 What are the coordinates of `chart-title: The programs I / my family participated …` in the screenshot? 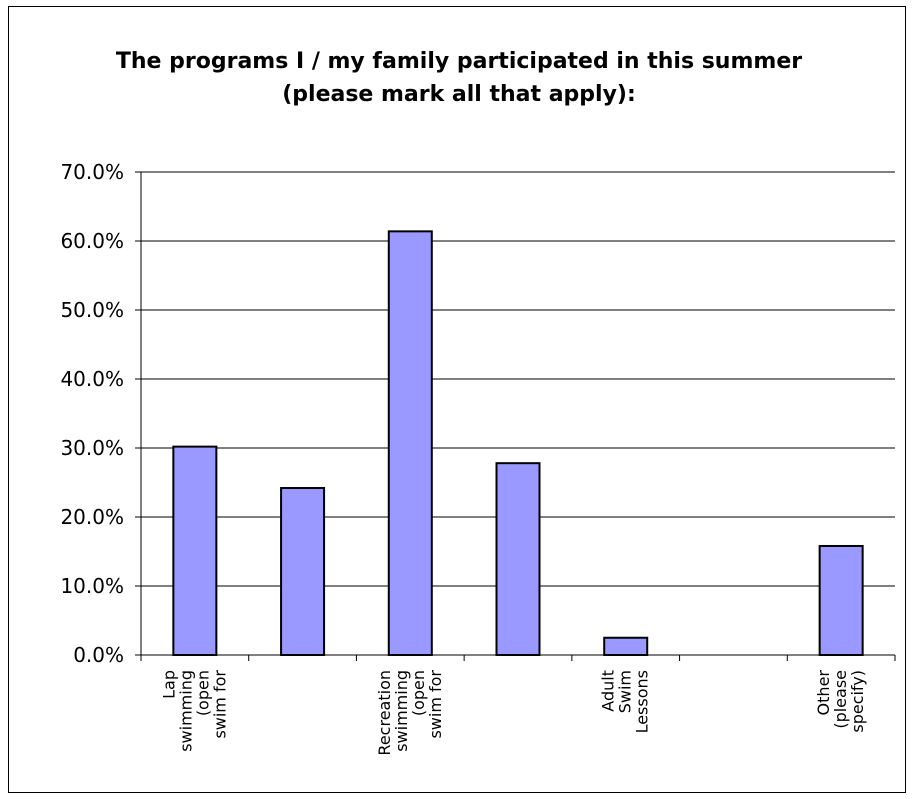 It's located at (459, 78).